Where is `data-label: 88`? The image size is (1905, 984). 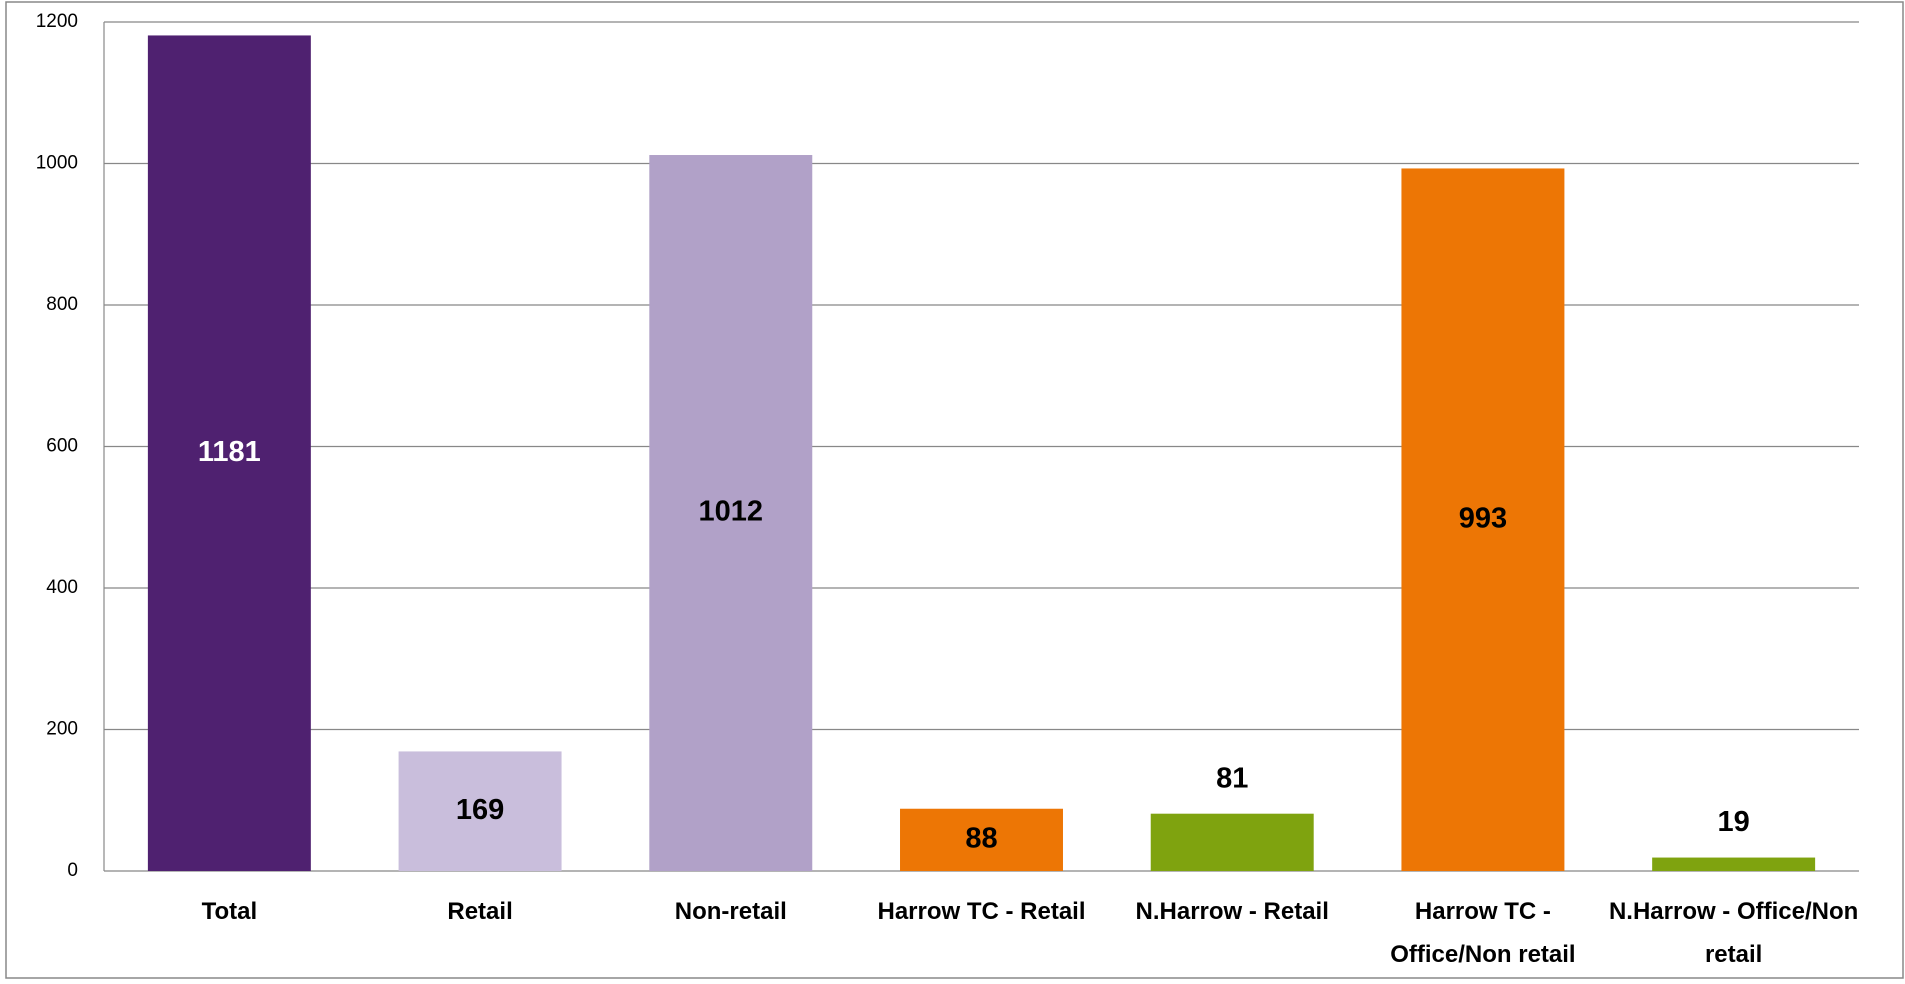 data-label: 88 is located at coordinates (981, 839).